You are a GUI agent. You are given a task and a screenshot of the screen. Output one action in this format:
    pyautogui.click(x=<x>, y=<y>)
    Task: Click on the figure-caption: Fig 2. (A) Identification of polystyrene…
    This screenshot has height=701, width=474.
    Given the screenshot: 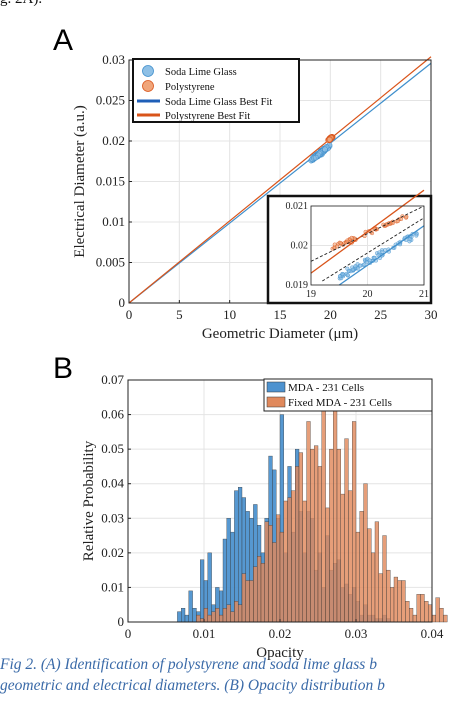 What is the action you would take?
    pyautogui.click(x=237, y=675)
    